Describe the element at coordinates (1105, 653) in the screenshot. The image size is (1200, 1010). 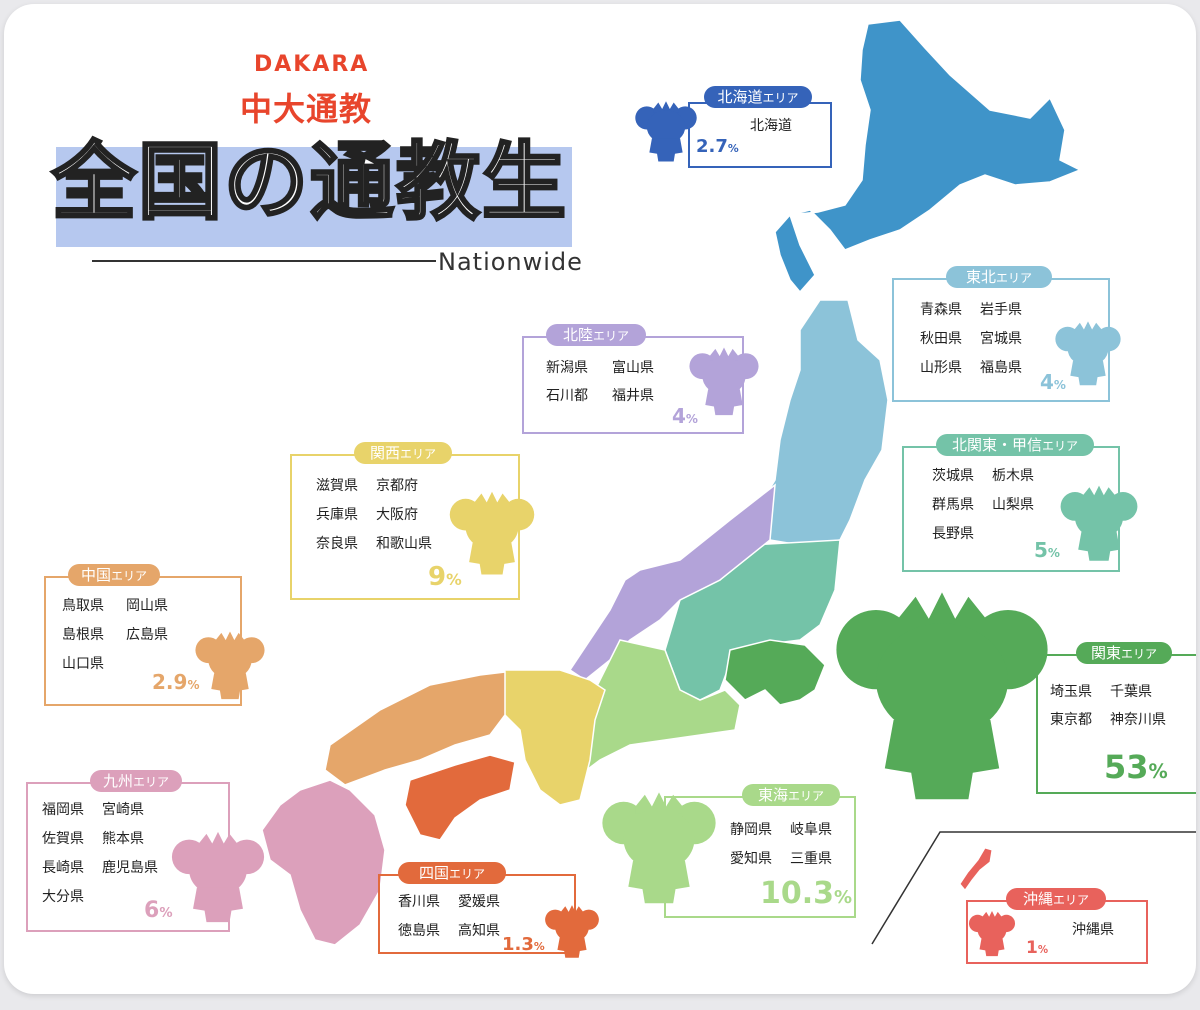
I see `area-name: 関東` at that location.